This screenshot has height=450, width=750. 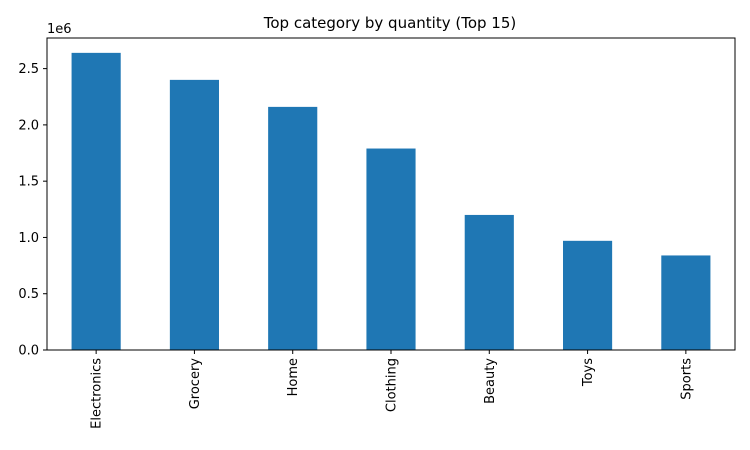 What do you see at coordinates (588, 372) in the screenshot?
I see `x-tick-label-toys: Toys` at bounding box center [588, 372].